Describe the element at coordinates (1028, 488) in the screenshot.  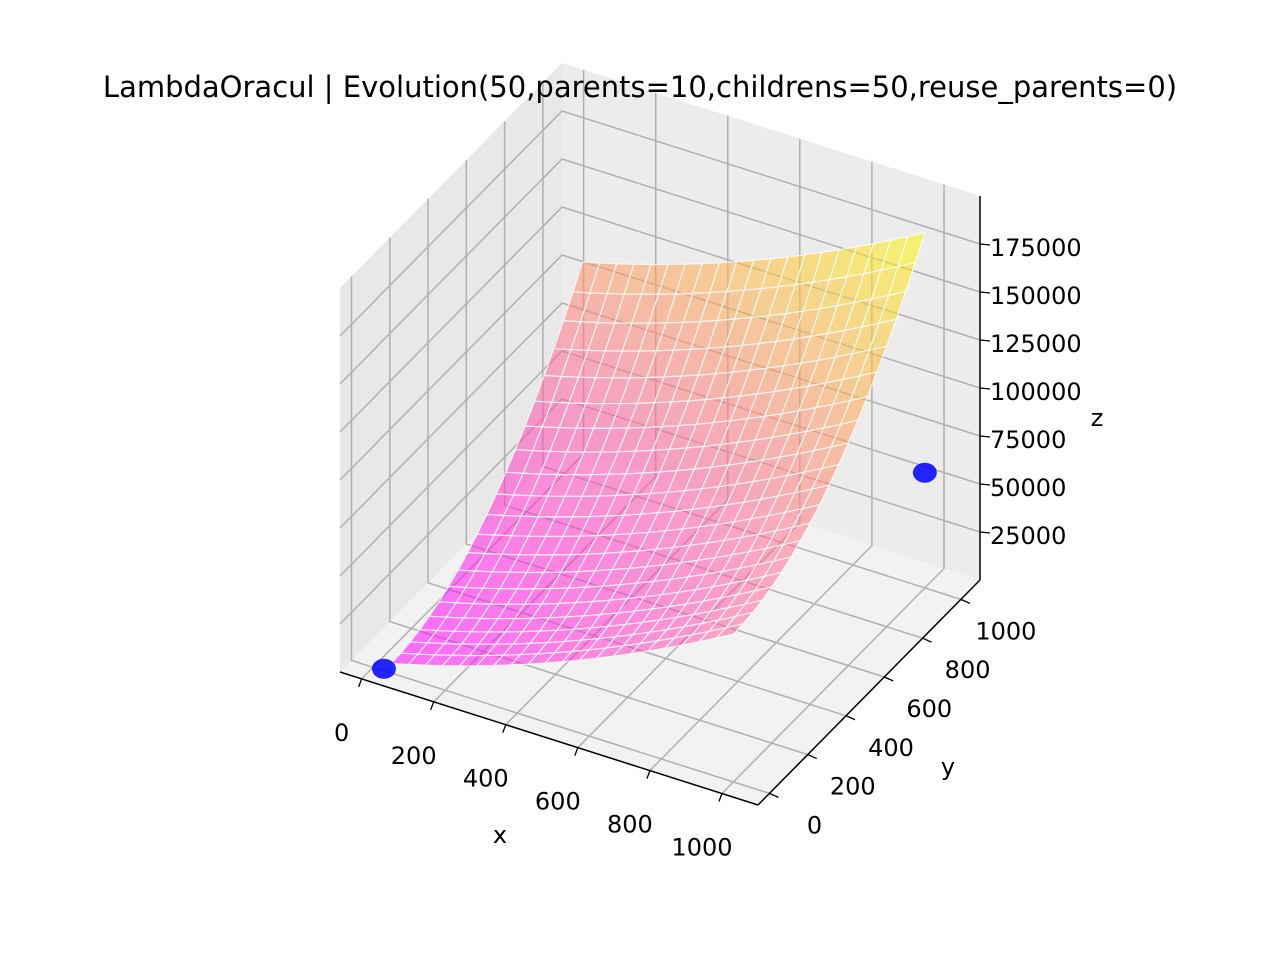
I see `z-tick-label: 50000` at that location.